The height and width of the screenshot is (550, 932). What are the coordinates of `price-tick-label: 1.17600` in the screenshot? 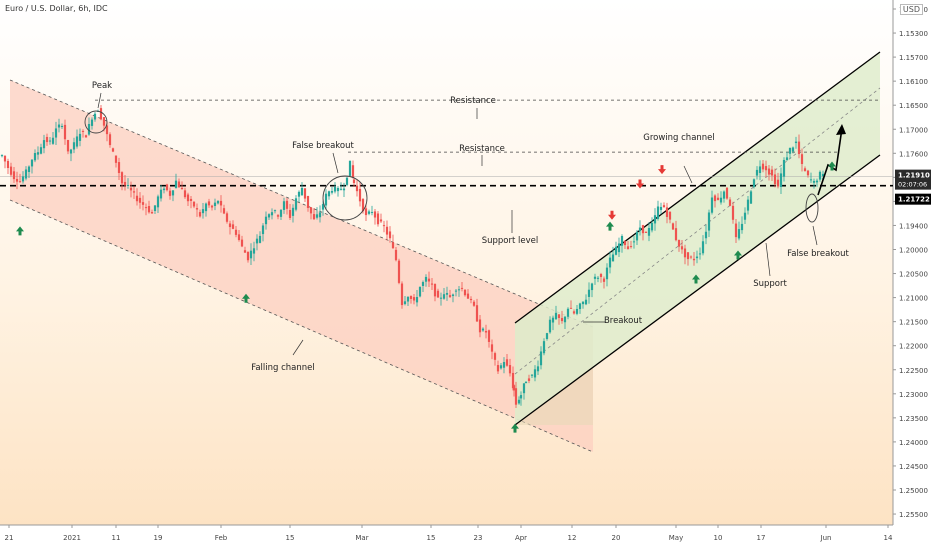 It's located at (913, 154).